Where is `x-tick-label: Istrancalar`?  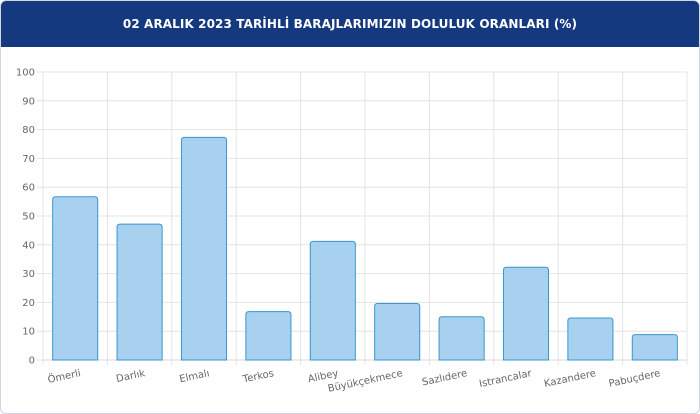 x-tick-label: Istrancalar is located at coordinates (505, 379).